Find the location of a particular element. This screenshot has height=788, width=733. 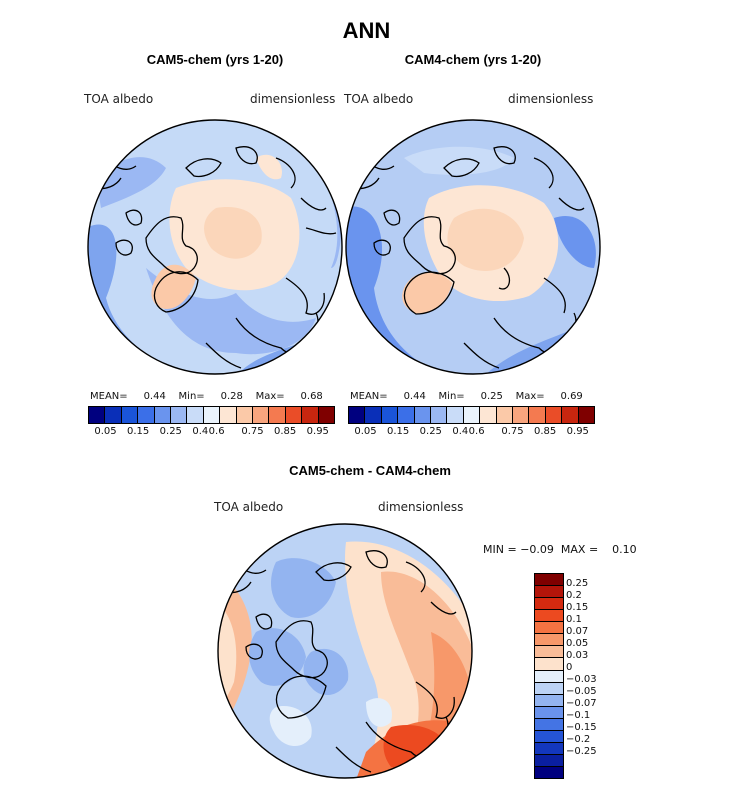

difference-colorbar is located at coordinates (549, 676).